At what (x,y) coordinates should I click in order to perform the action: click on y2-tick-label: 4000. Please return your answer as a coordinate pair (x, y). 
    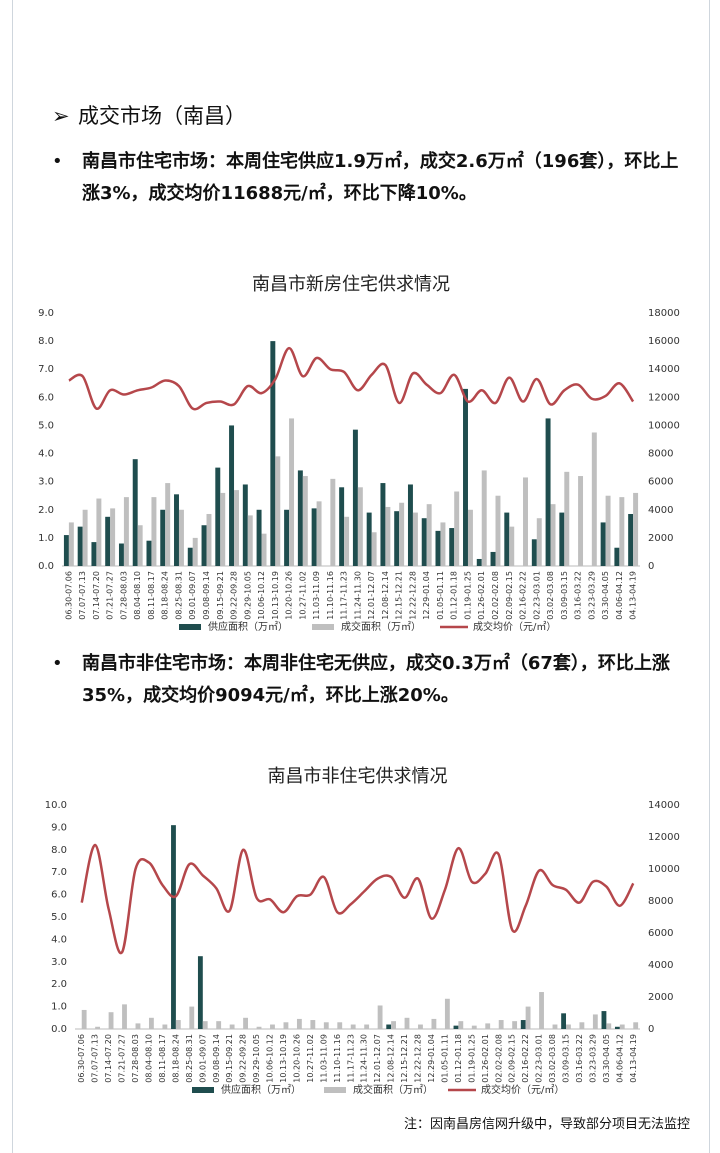
    Looking at the image, I should click on (660, 510).